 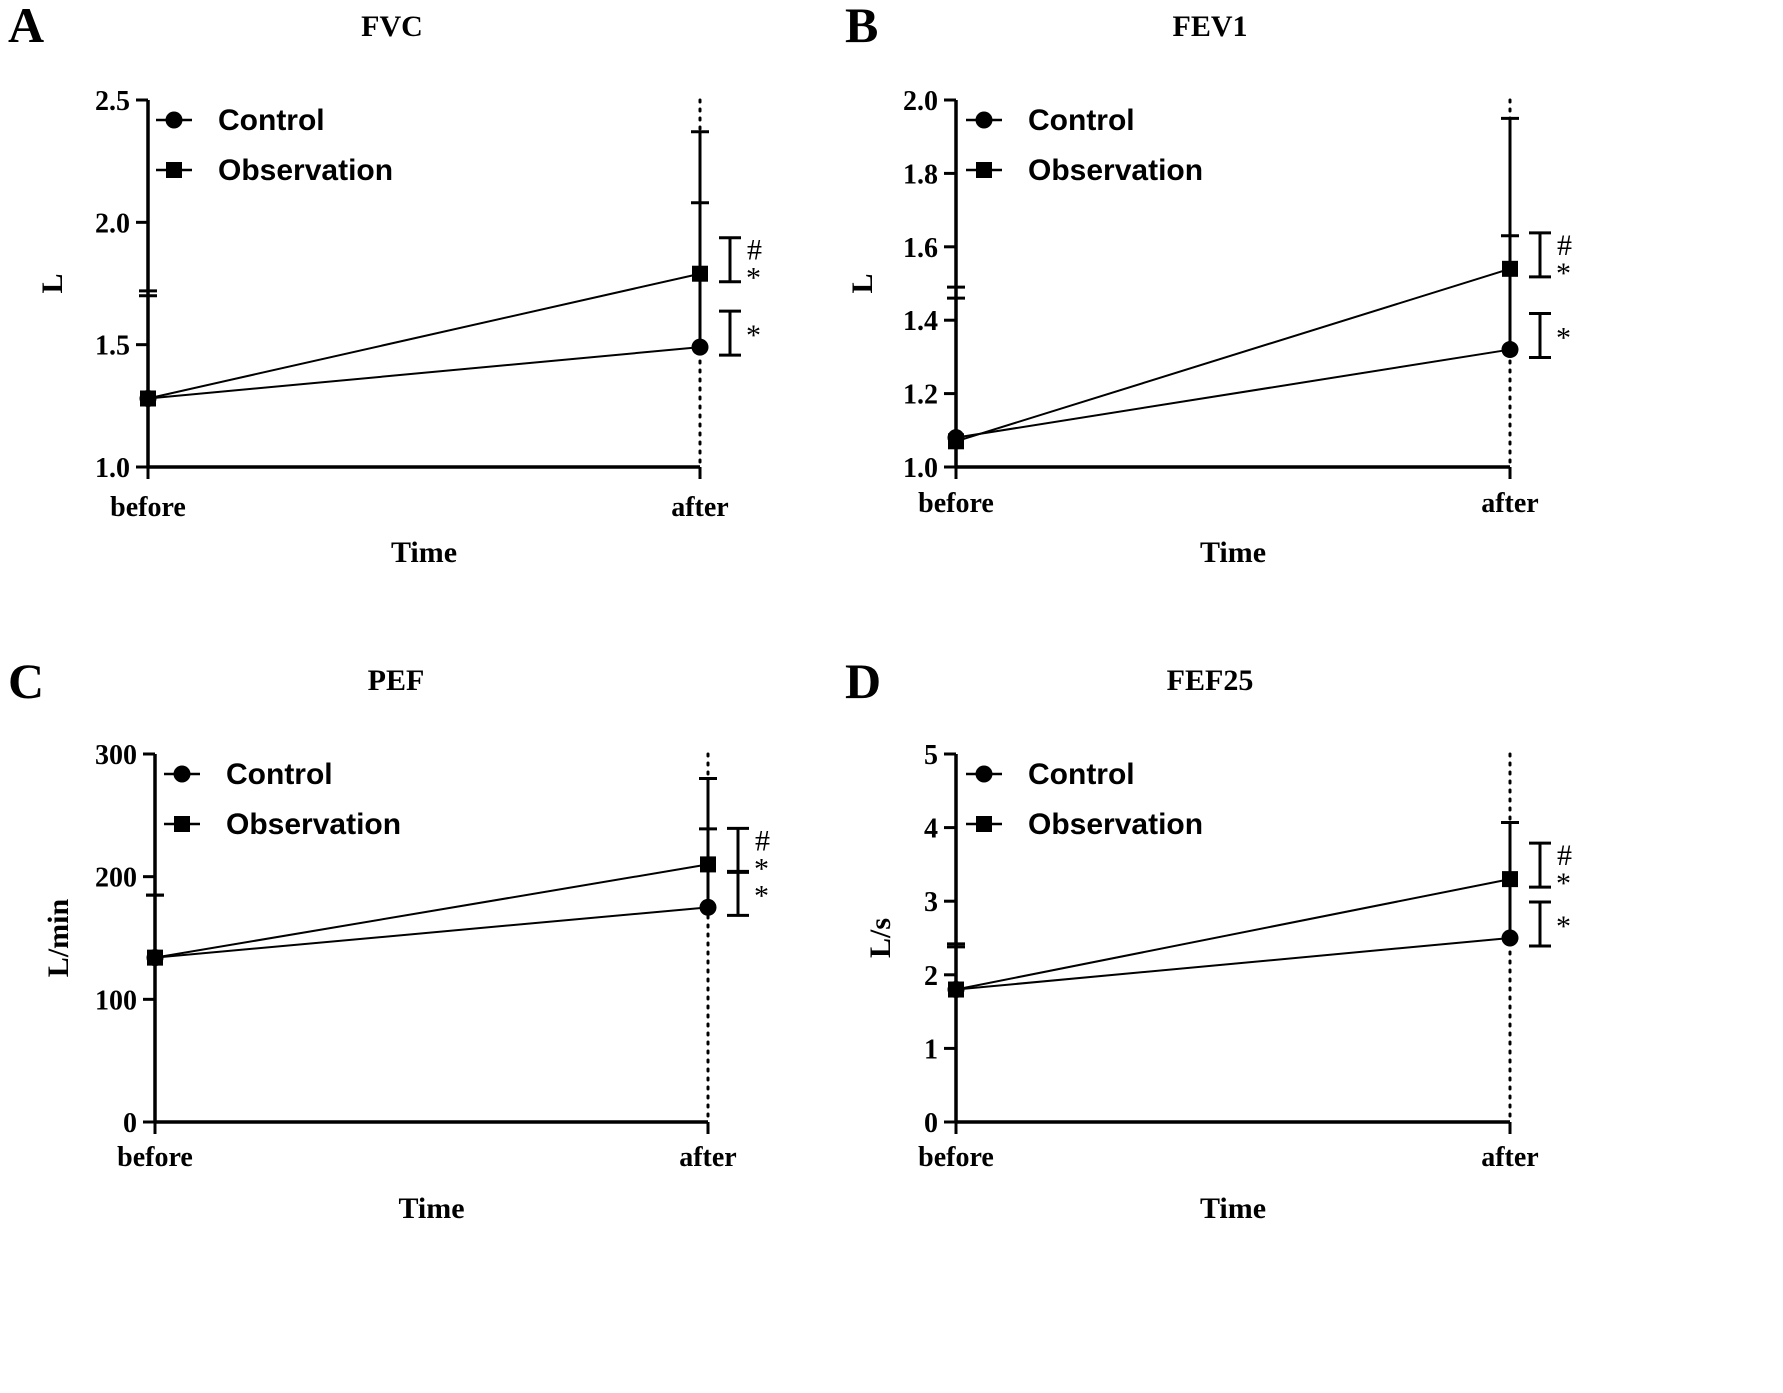 I want to click on panel-letter-d: D, so click(x=863, y=681).